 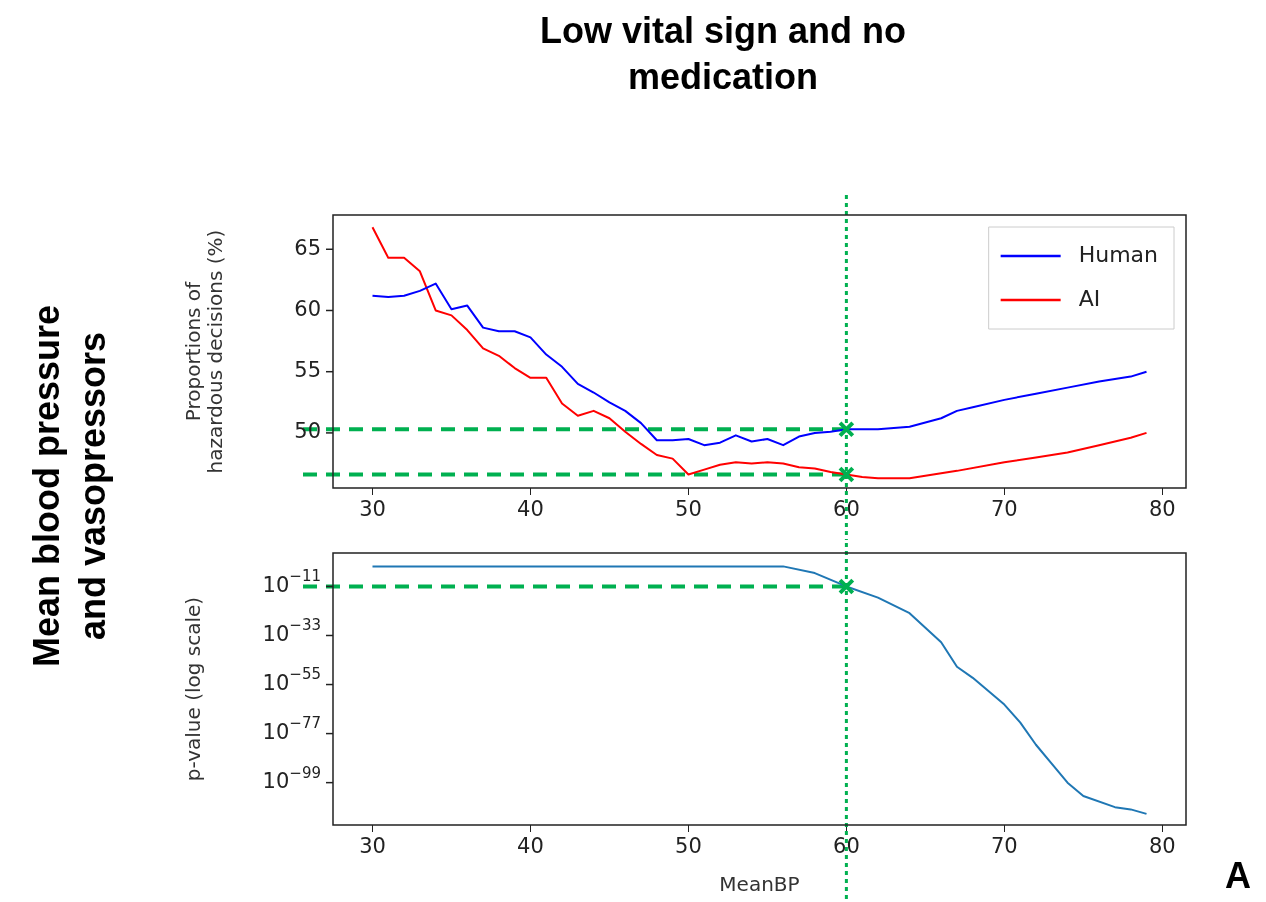 What do you see at coordinates (193, 689) in the screenshot?
I see `y-axis-title: p-value (log scale)` at bounding box center [193, 689].